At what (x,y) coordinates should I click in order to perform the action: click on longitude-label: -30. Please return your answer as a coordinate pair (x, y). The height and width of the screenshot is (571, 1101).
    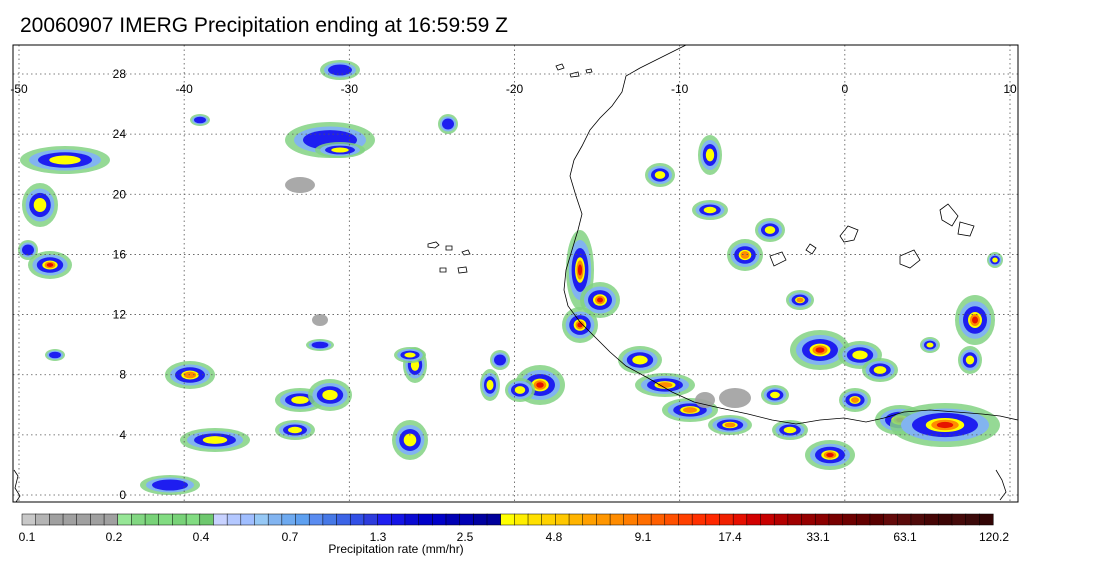
    Looking at the image, I should click on (350, 89).